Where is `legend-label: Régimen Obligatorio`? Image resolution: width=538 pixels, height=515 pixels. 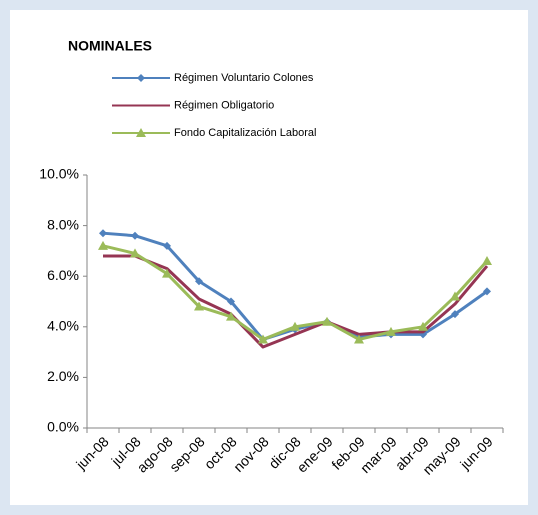
legend-label: Régimen Obligatorio is located at coordinates (224, 105).